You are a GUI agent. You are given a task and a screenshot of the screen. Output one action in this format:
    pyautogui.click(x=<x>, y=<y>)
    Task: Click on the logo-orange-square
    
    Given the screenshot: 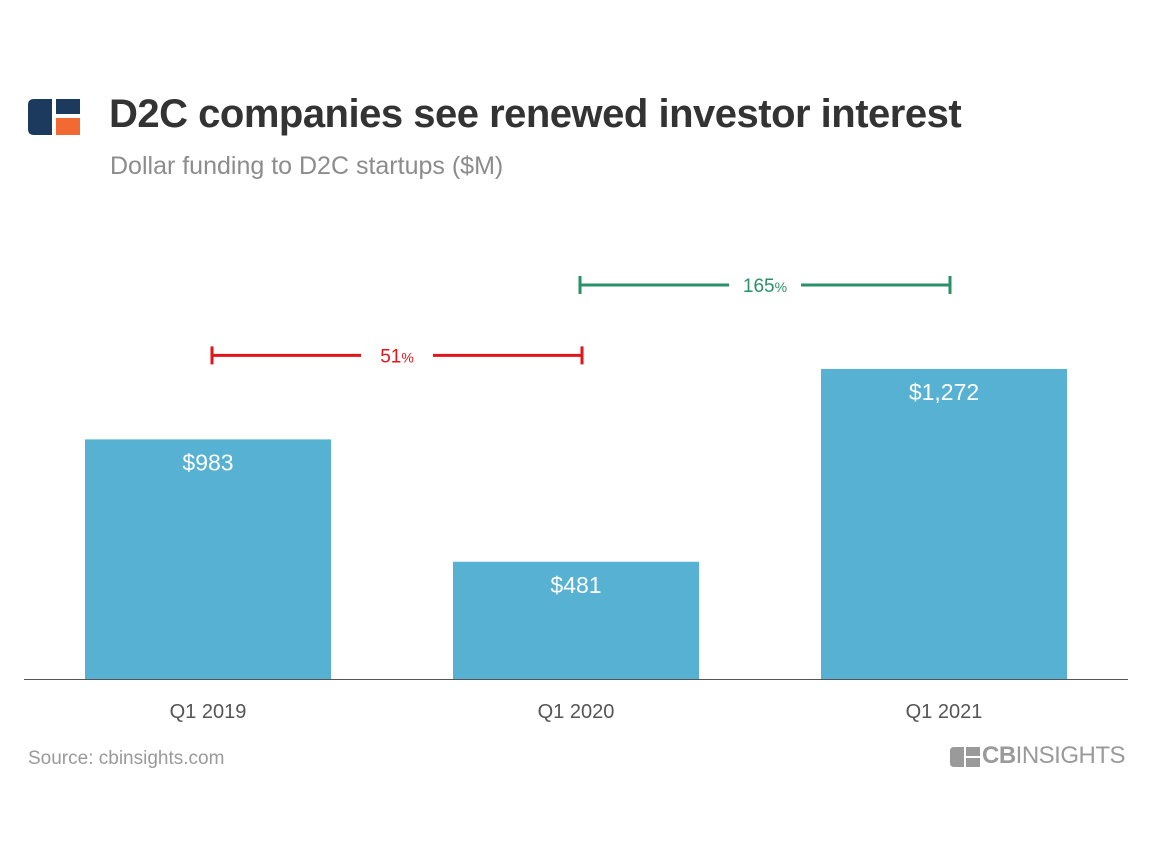 What is the action you would take?
    pyautogui.click(x=68, y=126)
    